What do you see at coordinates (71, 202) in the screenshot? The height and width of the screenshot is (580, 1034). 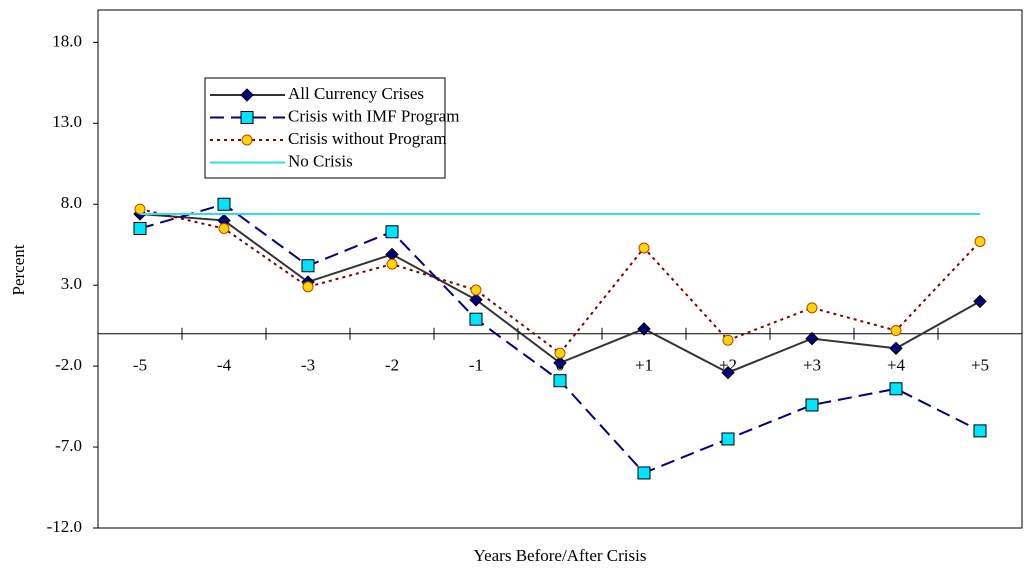 I see `y-tick-label: 8.0` at bounding box center [71, 202].